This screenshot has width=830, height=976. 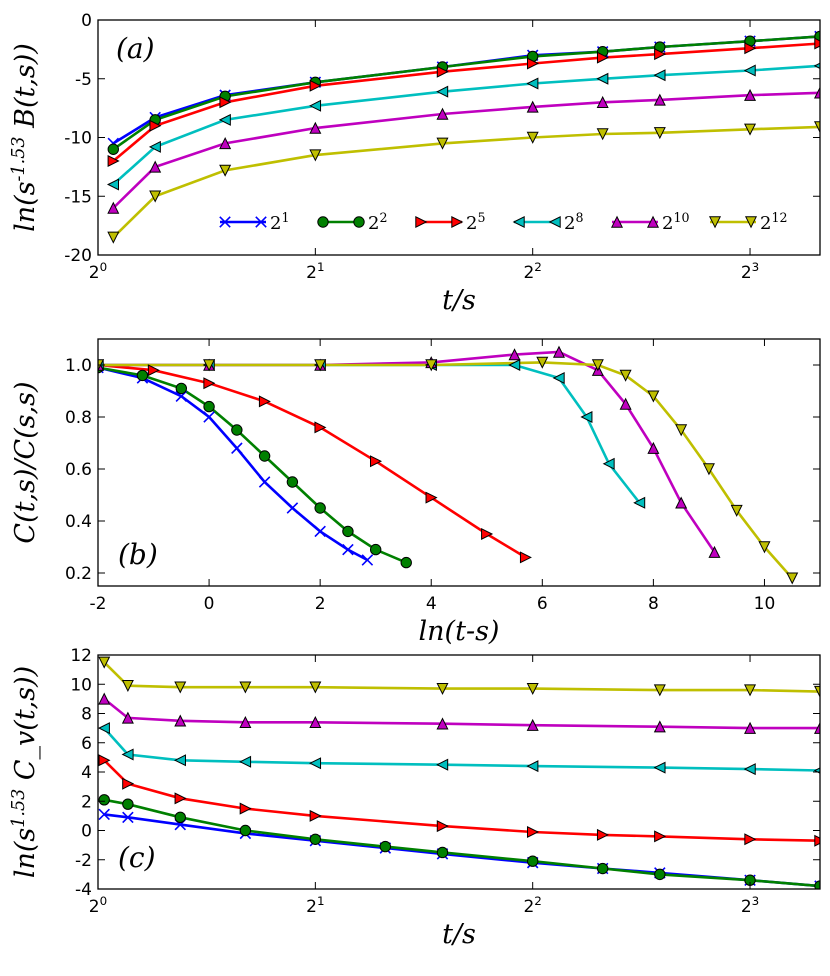 What do you see at coordinates (86, 744) in the screenshot?
I see `y-tick-label: 6` at bounding box center [86, 744].